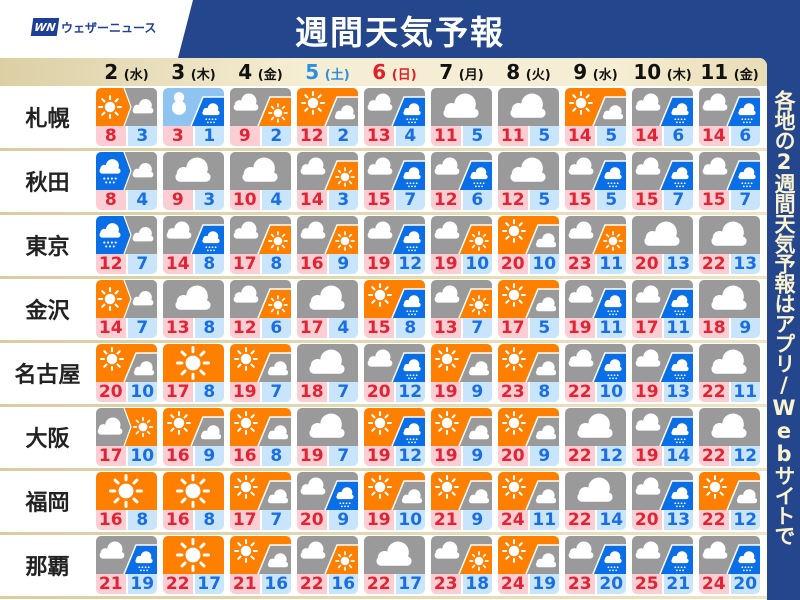 The image size is (800, 600). Describe the element at coordinates (327, 136) in the screenshot. I see `temperatures: 12 2` at that location.